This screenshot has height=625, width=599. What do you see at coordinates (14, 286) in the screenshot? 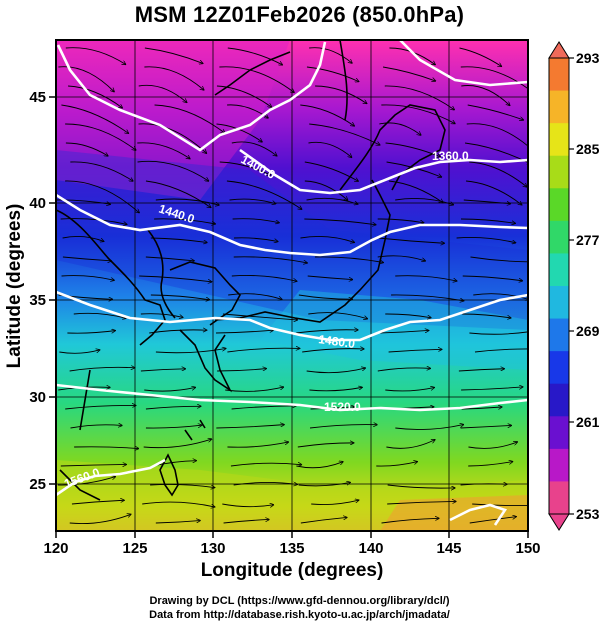
I see `y-axis-title: Latitude (degrees)` at bounding box center [14, 286].